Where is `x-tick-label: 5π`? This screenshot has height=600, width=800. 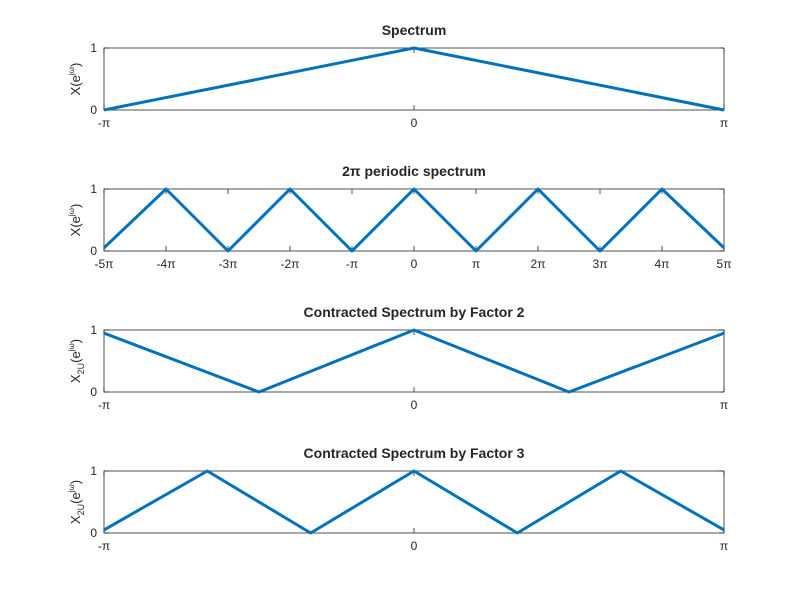 x-tick-label: 5π is located at coordinates (724, 264).